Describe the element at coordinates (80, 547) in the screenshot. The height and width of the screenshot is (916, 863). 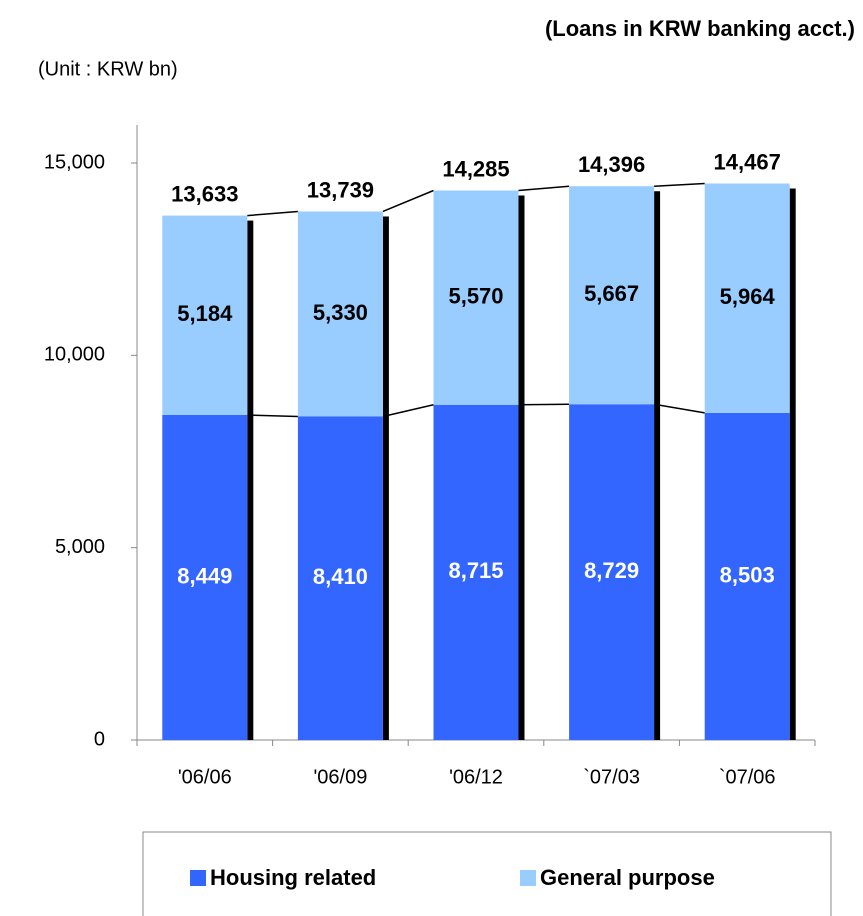
I see `y-tick-label: 5,000` at that location.